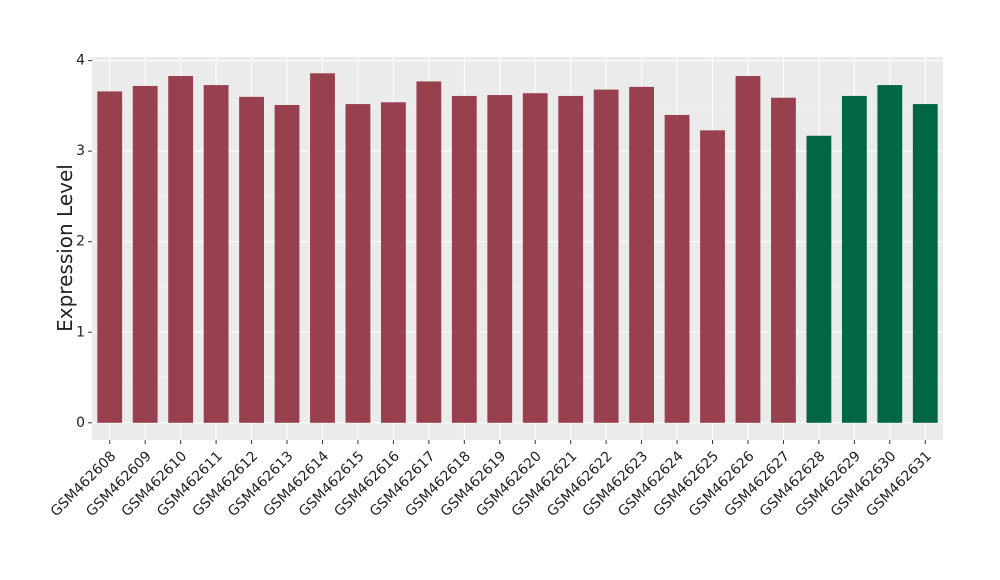  What do you see at coordinates (80, 242) in the screenshot?
I see `y-tick-label: 2` at bounding box center [80, 242].